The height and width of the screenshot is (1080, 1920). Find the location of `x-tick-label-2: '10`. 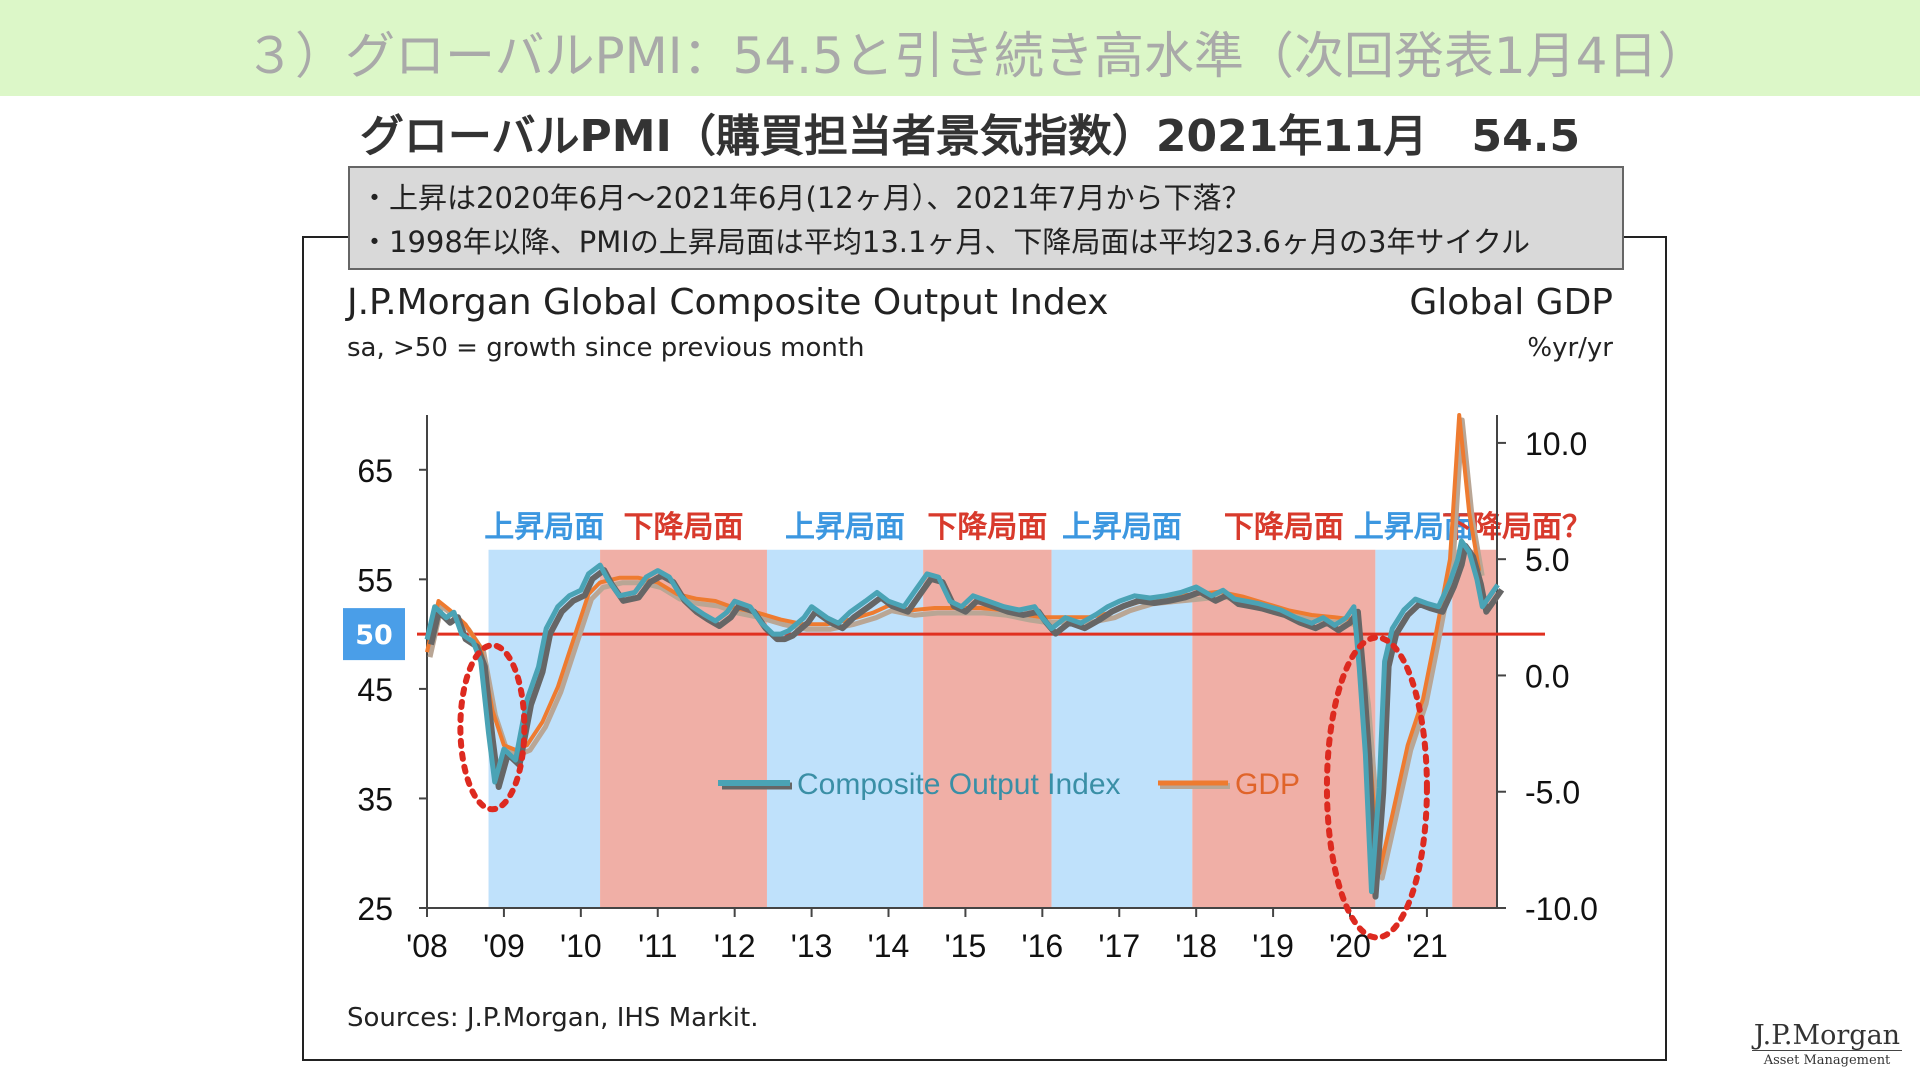

x-tick-label-2: '10 is located at coordinates (581, 946).